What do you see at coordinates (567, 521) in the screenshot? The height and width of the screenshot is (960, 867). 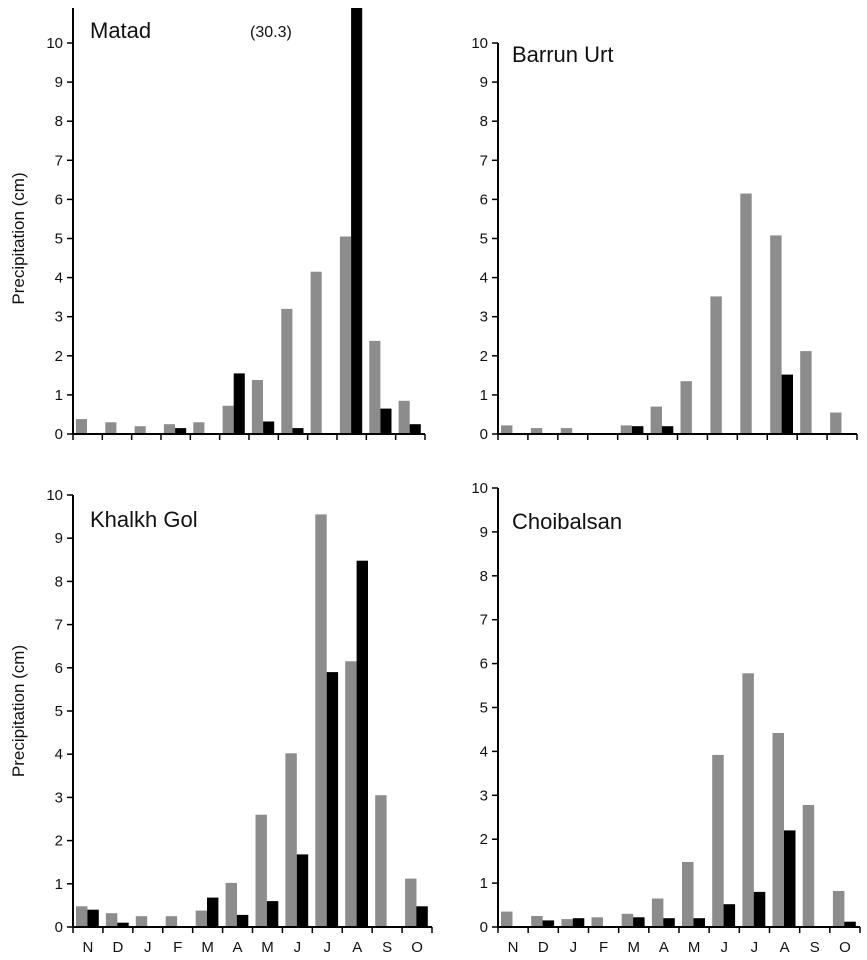 I see `panel-title: Choibalsan` at bounding box center [567, 521].